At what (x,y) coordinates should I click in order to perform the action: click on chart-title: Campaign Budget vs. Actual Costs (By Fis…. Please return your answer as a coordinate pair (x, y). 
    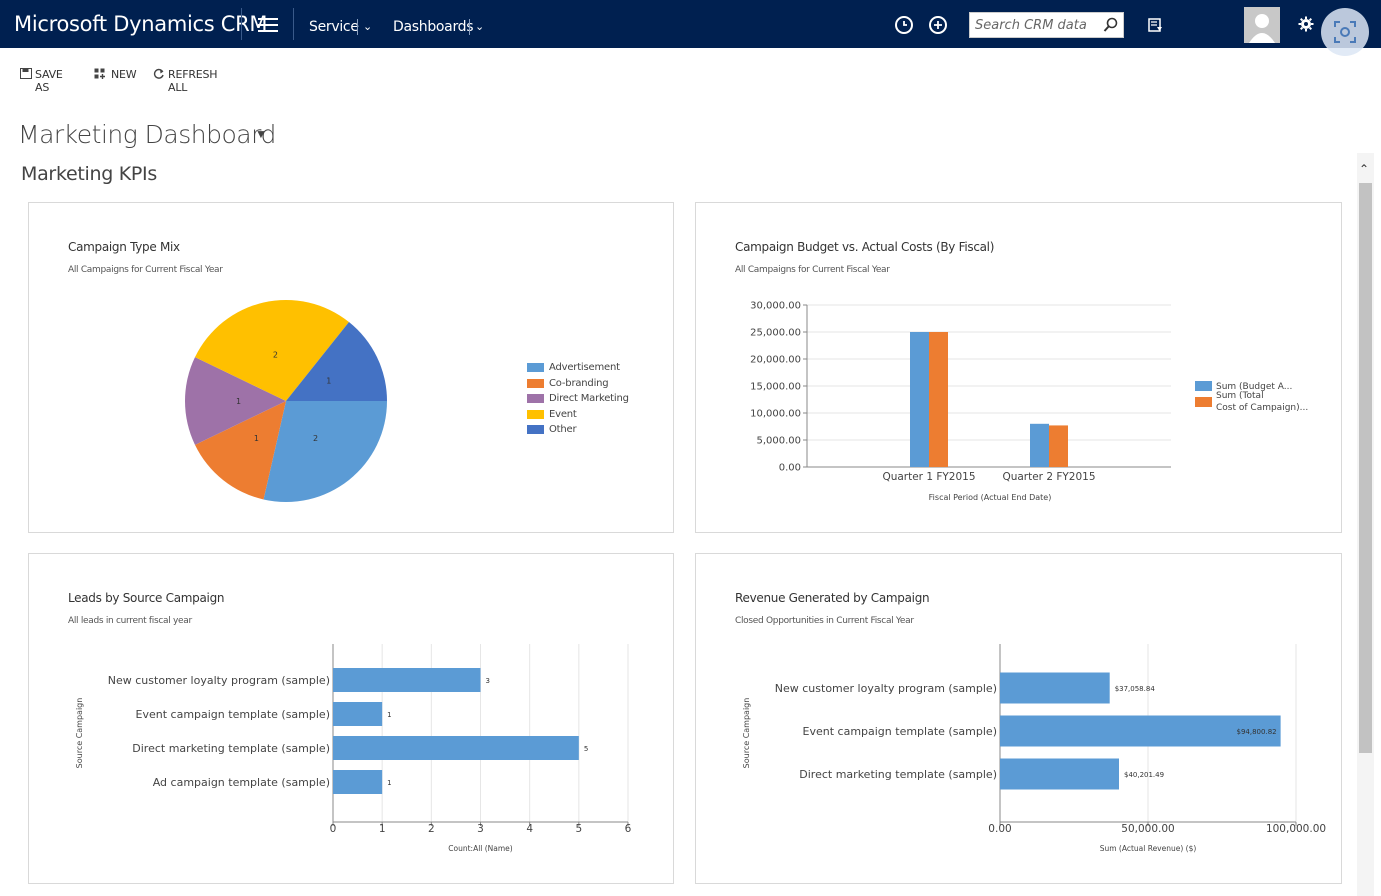
    Looking at the image, I should click on (865, 247).